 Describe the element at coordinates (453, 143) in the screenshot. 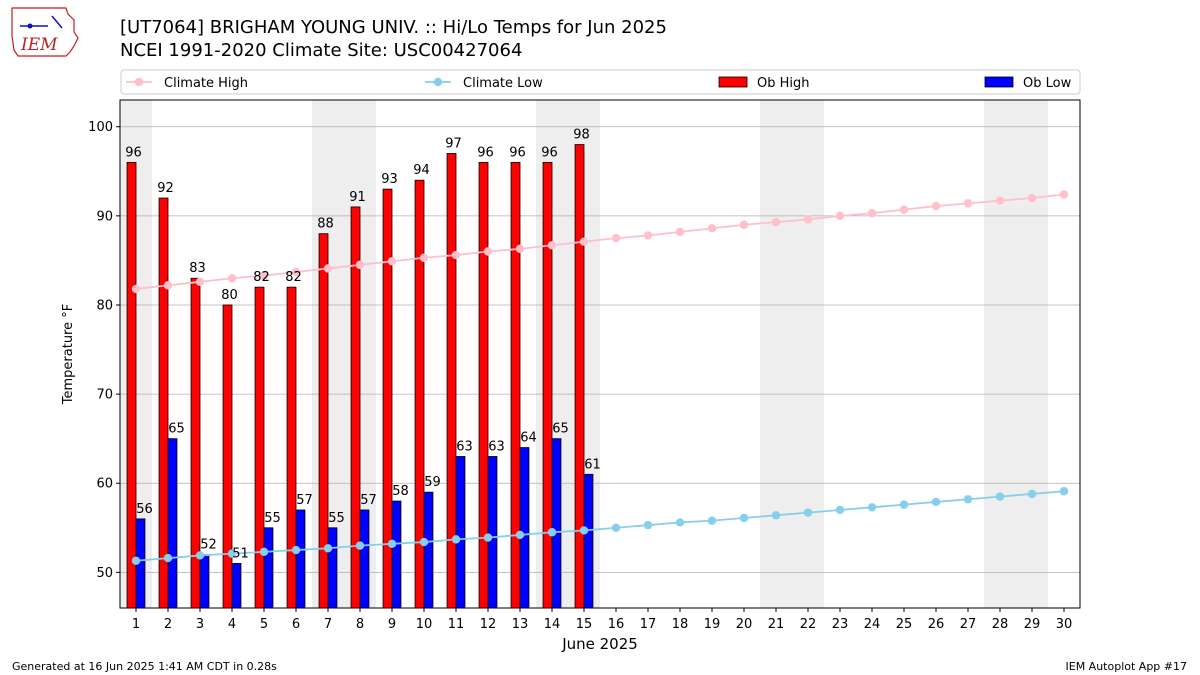

I see `ob-high-value-label: 97` at that location.